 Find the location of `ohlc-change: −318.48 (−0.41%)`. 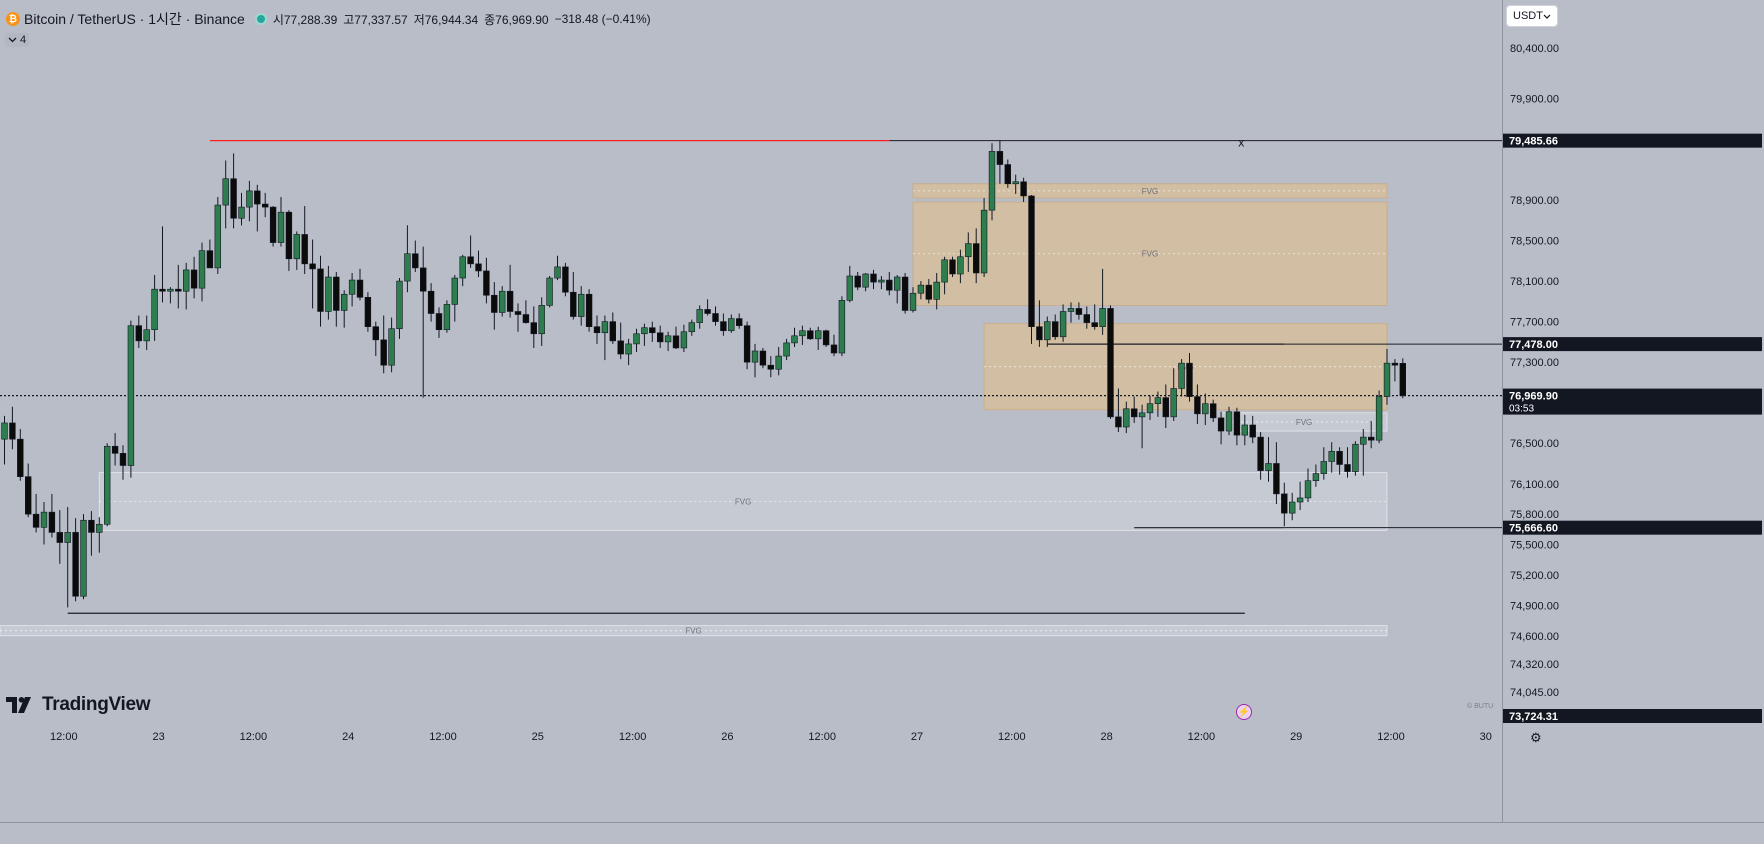

ohlc-change: −318.48 (−0.41%) is located at coordinates (602, 19).